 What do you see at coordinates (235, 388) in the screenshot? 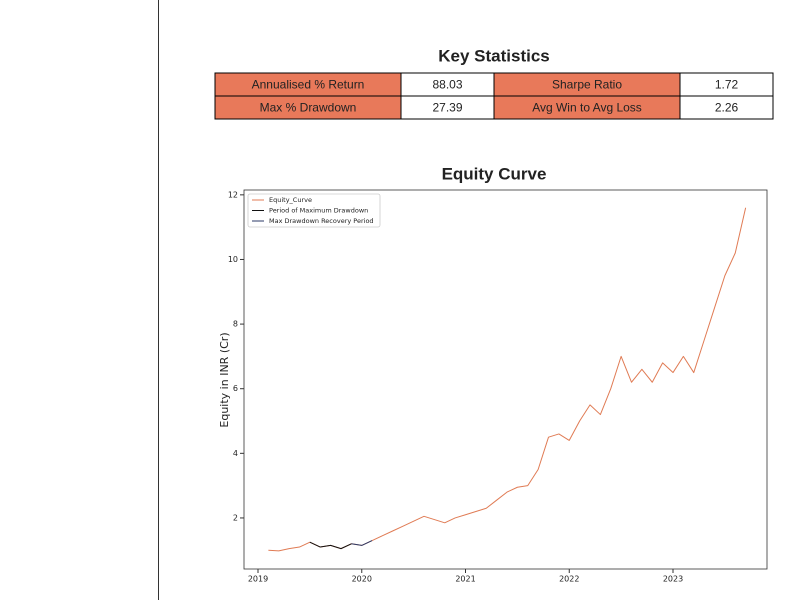
I see `y-tick-label: 6` at bounding box center [235, 388].